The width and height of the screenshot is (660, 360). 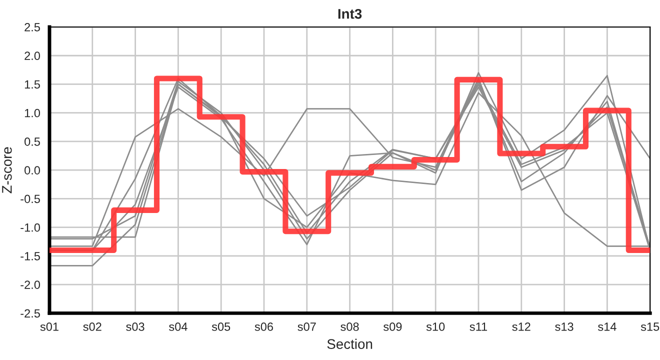 I want to click on x-tick-label: s11, so click(x=479, y=326).